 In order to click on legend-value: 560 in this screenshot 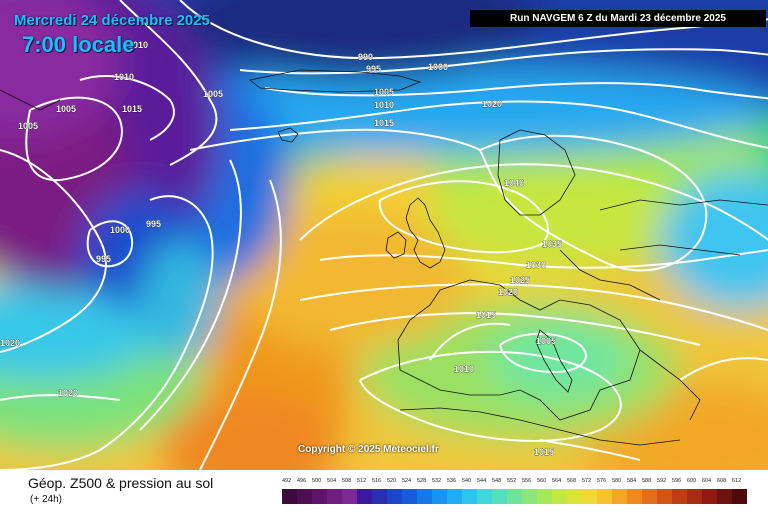, I will do `click(542, 481)`.